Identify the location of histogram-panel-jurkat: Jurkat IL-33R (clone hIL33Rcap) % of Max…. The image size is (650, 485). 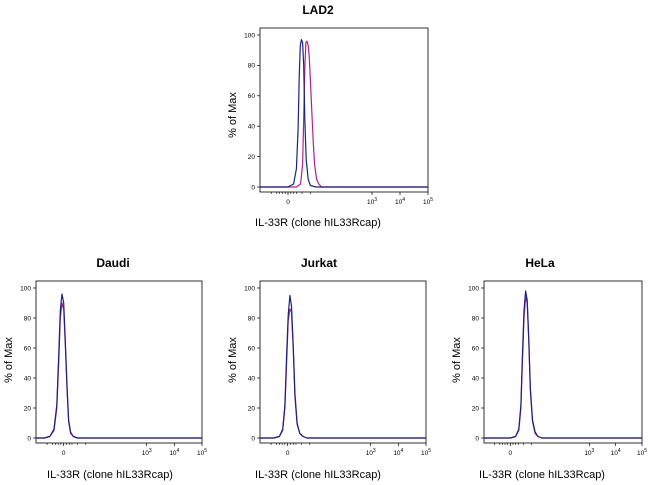
(329, 368).